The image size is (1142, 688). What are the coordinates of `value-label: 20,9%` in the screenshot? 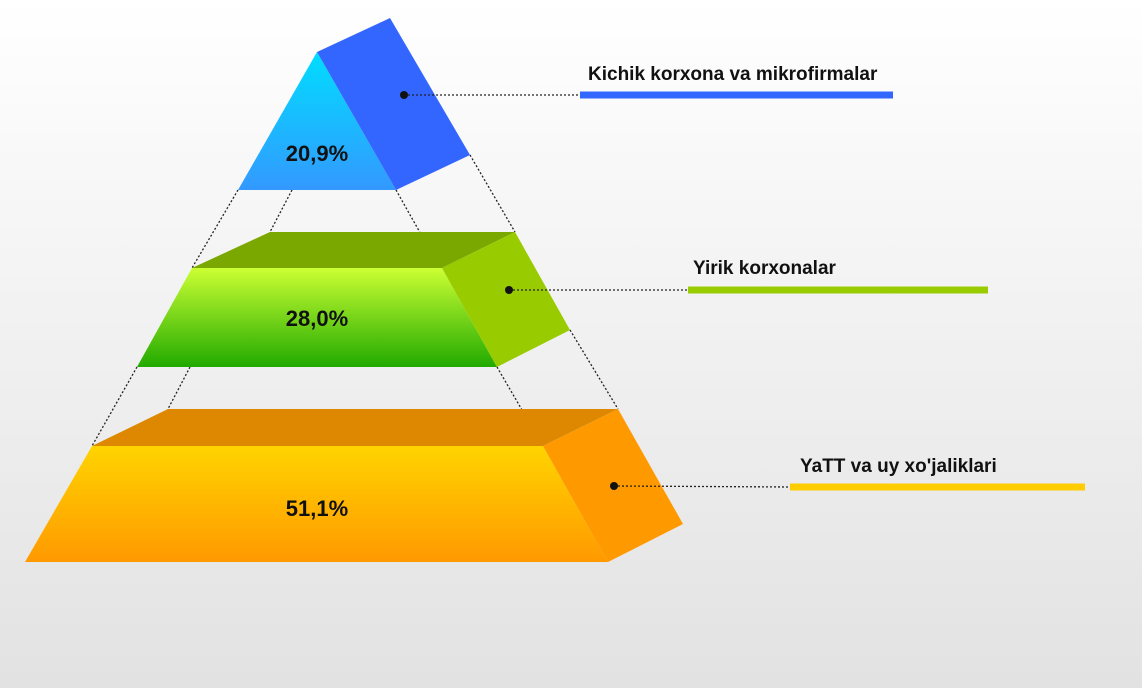 It's located at (317, 153).